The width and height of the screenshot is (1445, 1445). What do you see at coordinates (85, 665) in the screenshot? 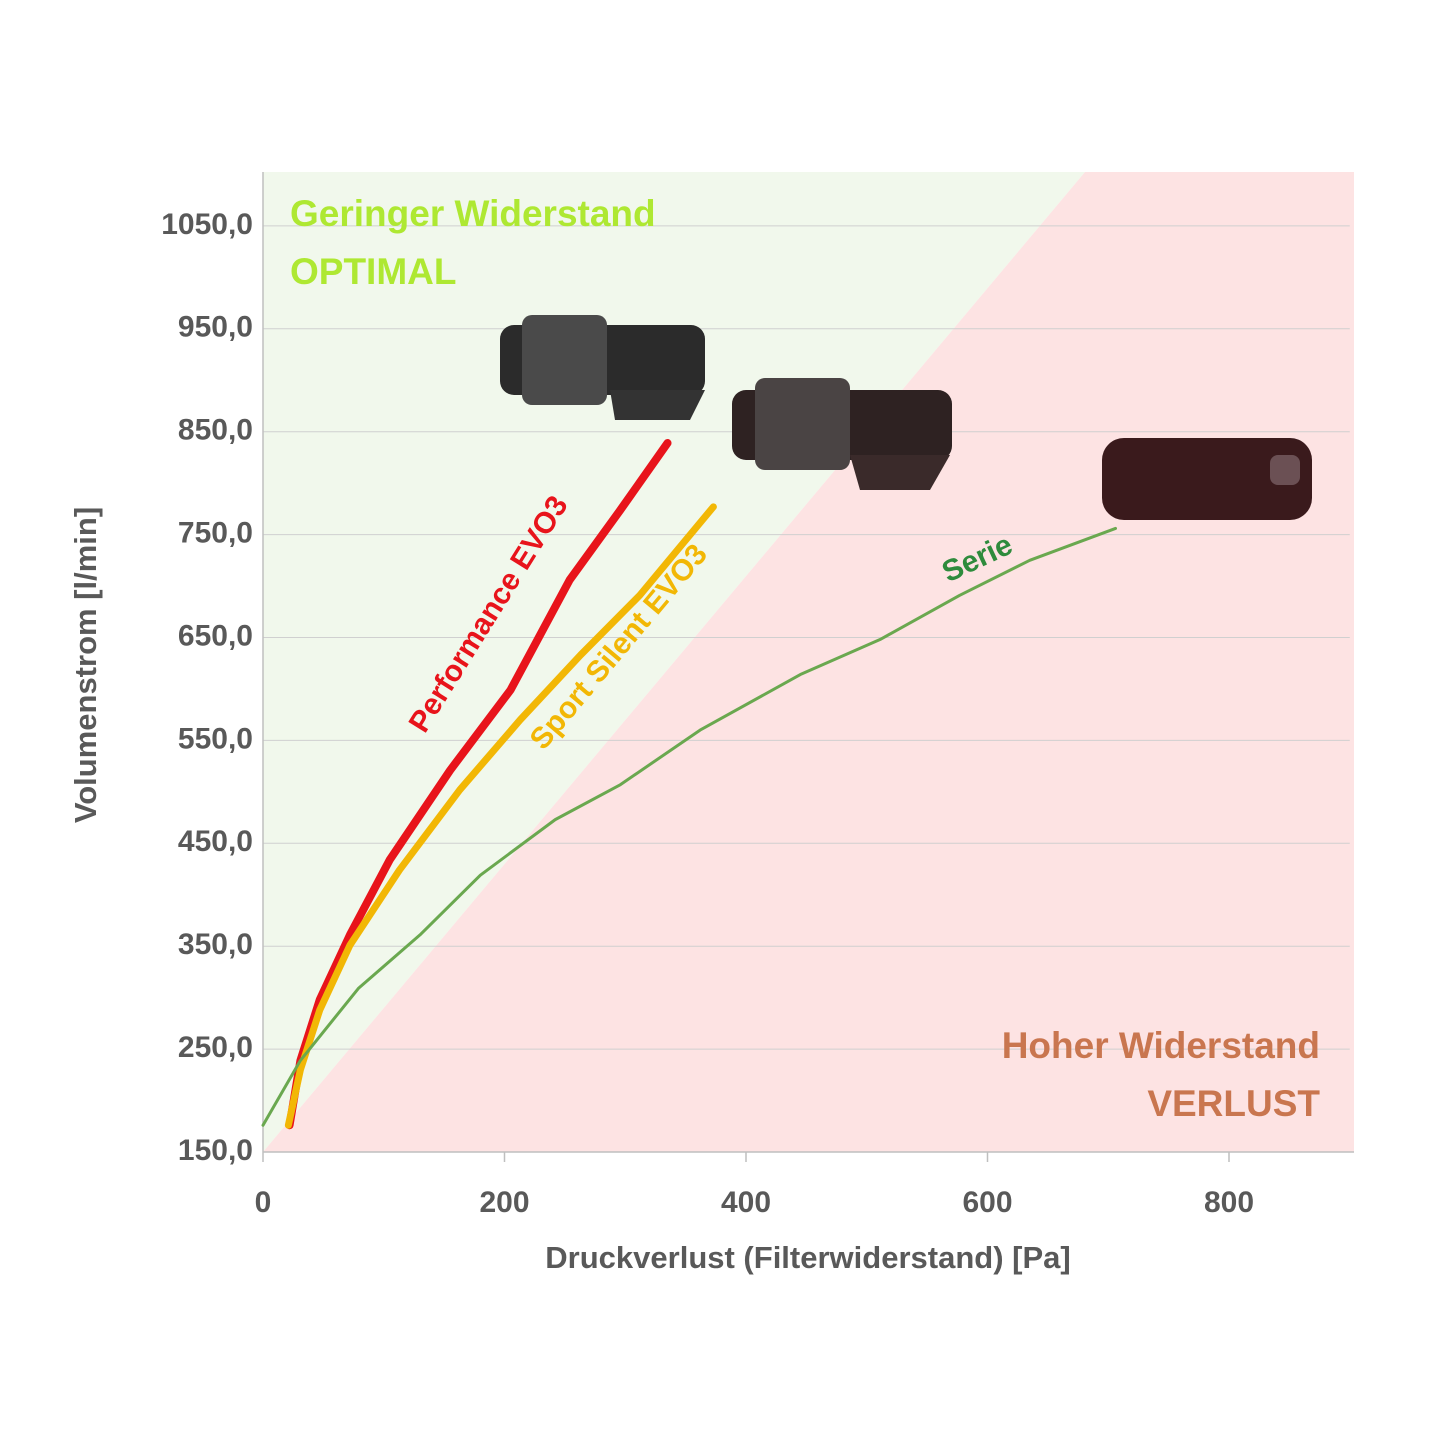
I see `y-axis-title: Volumenstrom [l/min]` at bounding box center [85, 665].